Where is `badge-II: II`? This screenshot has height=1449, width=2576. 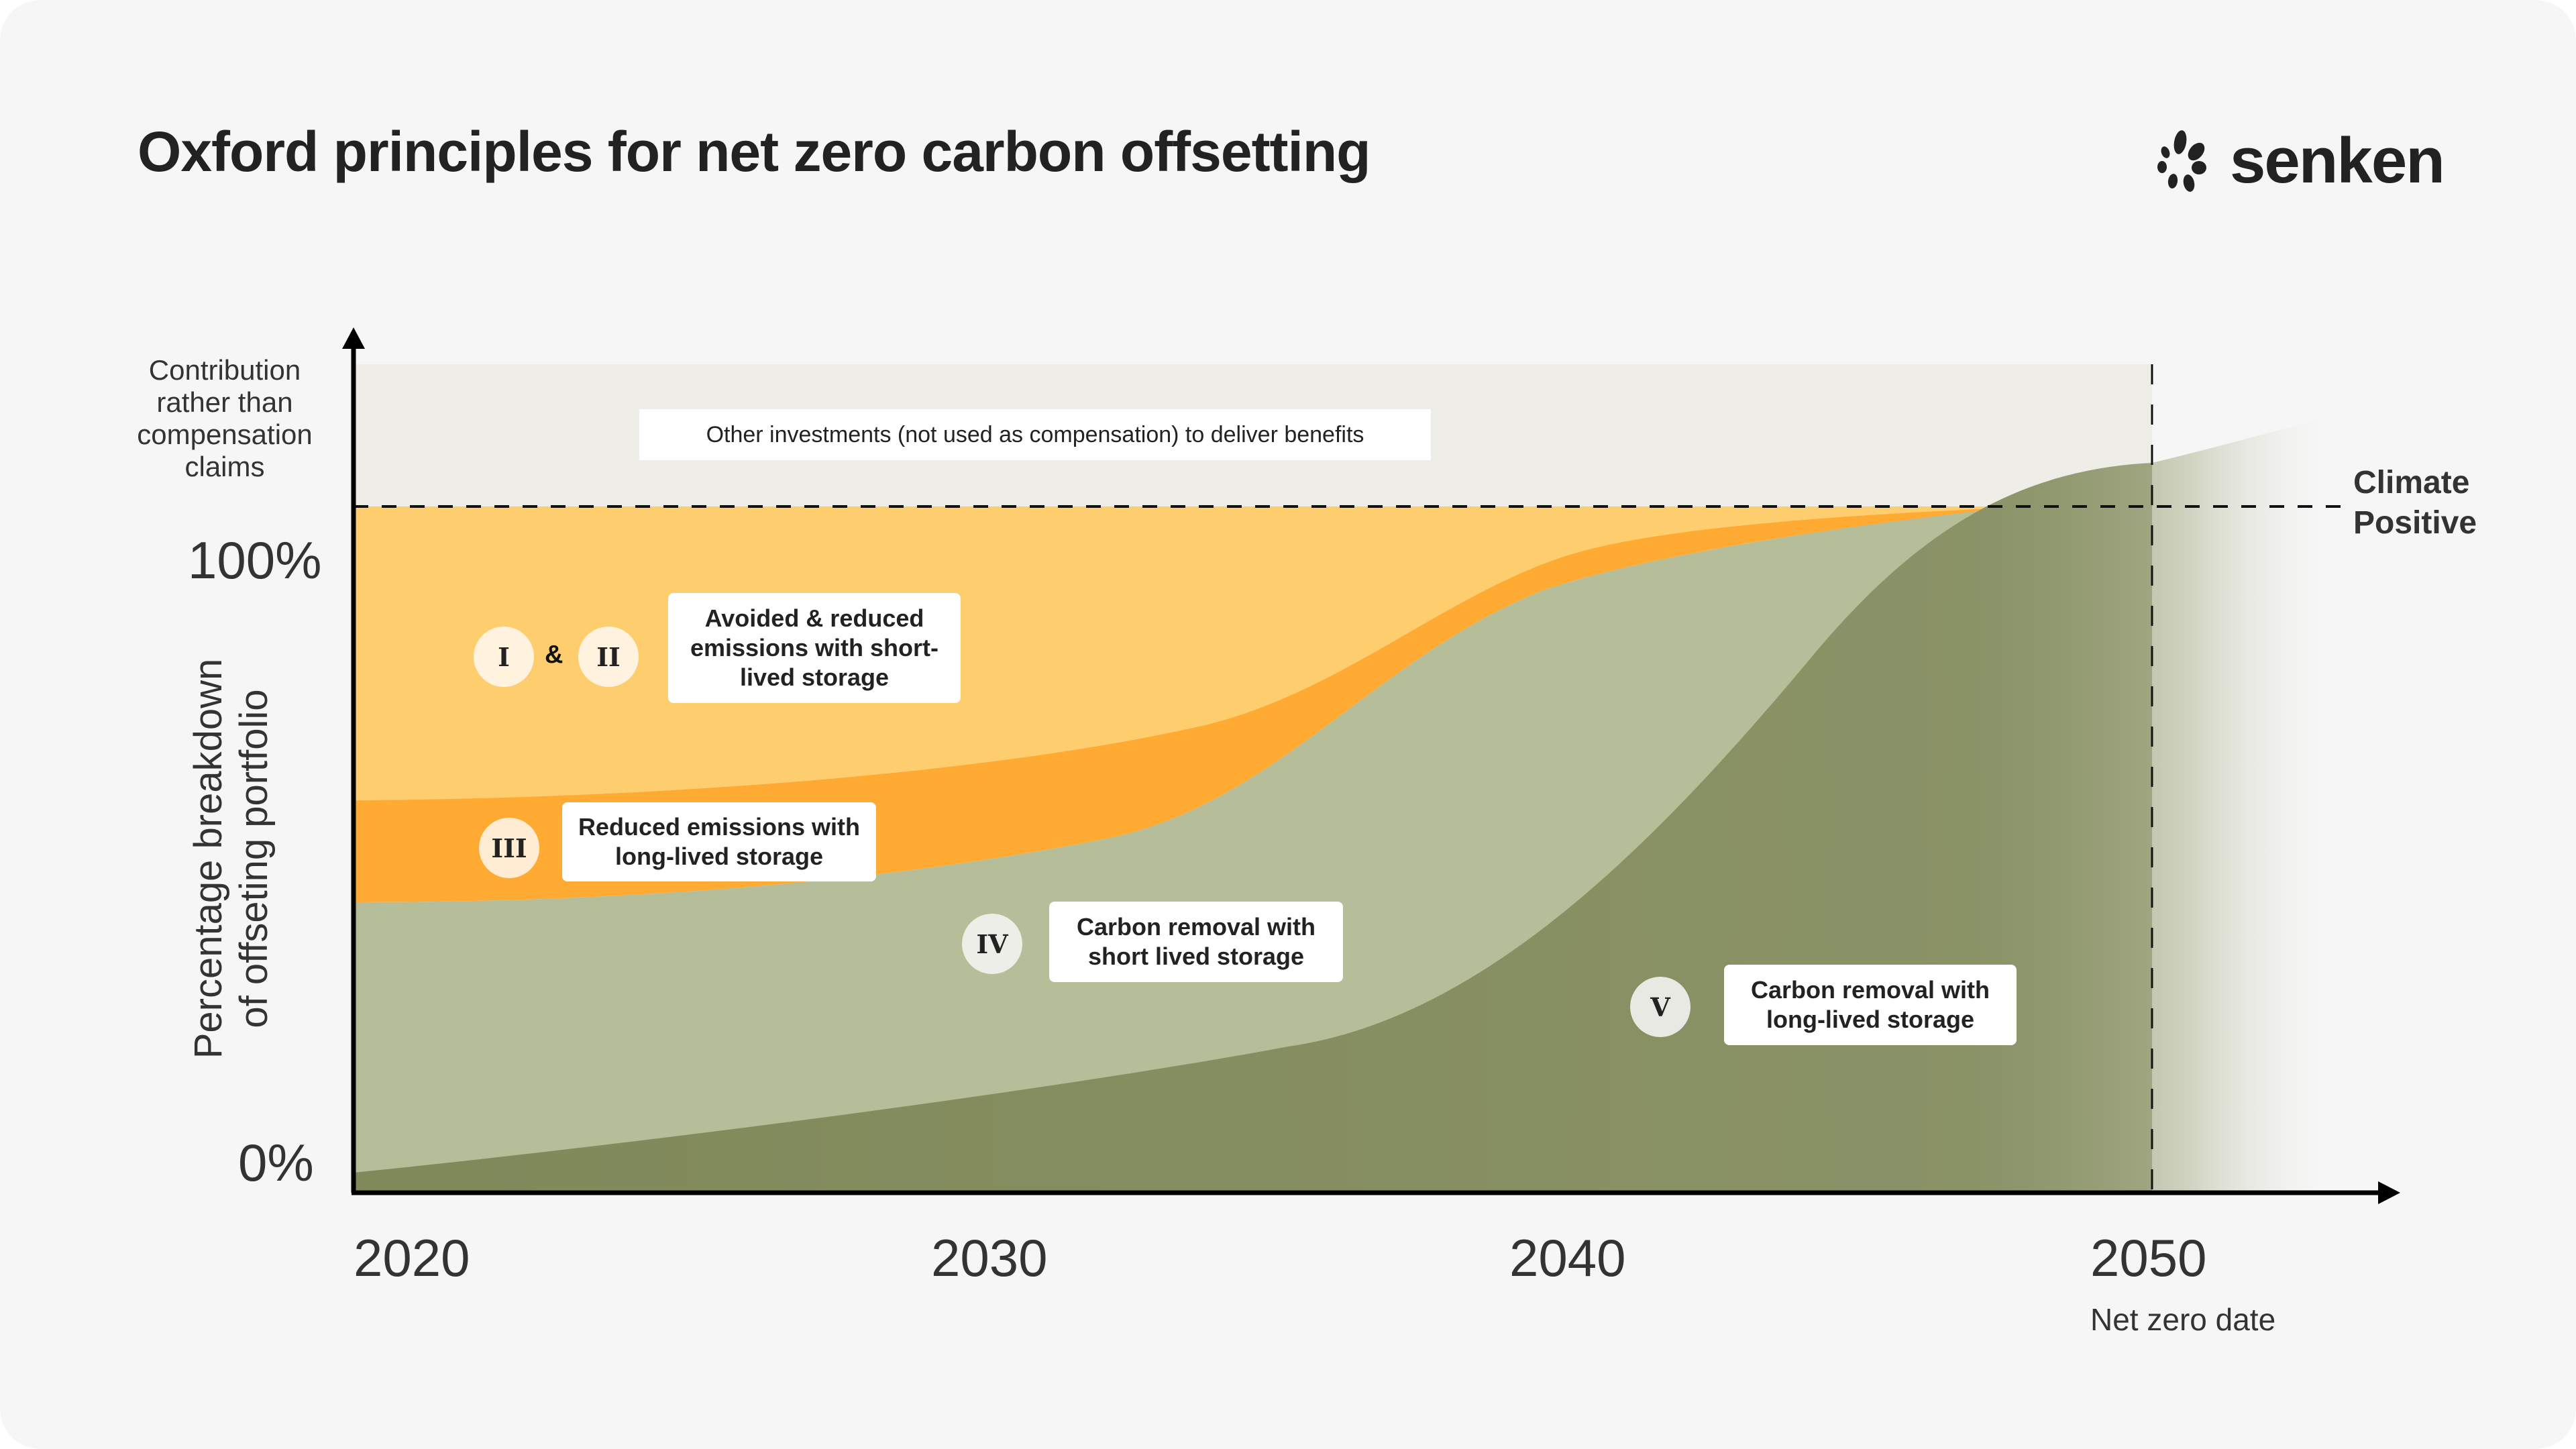
badge-II: II is located at coordinates (608, 657).